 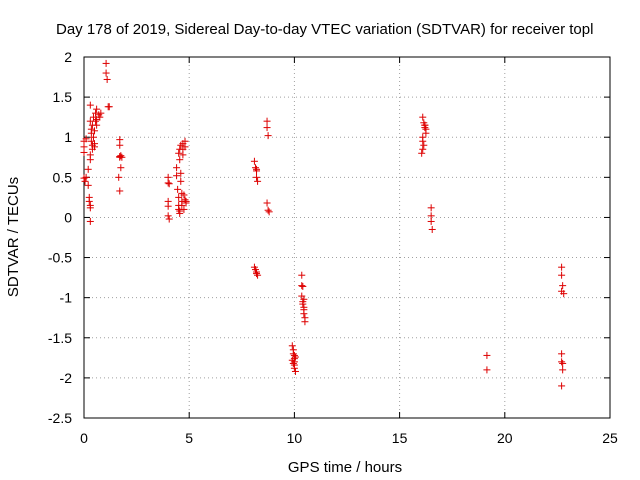 What do you see at coordinates (60, 258) in the screenshot?
I see `y-tick-label: -0.5` at bounding box center [60, 258].